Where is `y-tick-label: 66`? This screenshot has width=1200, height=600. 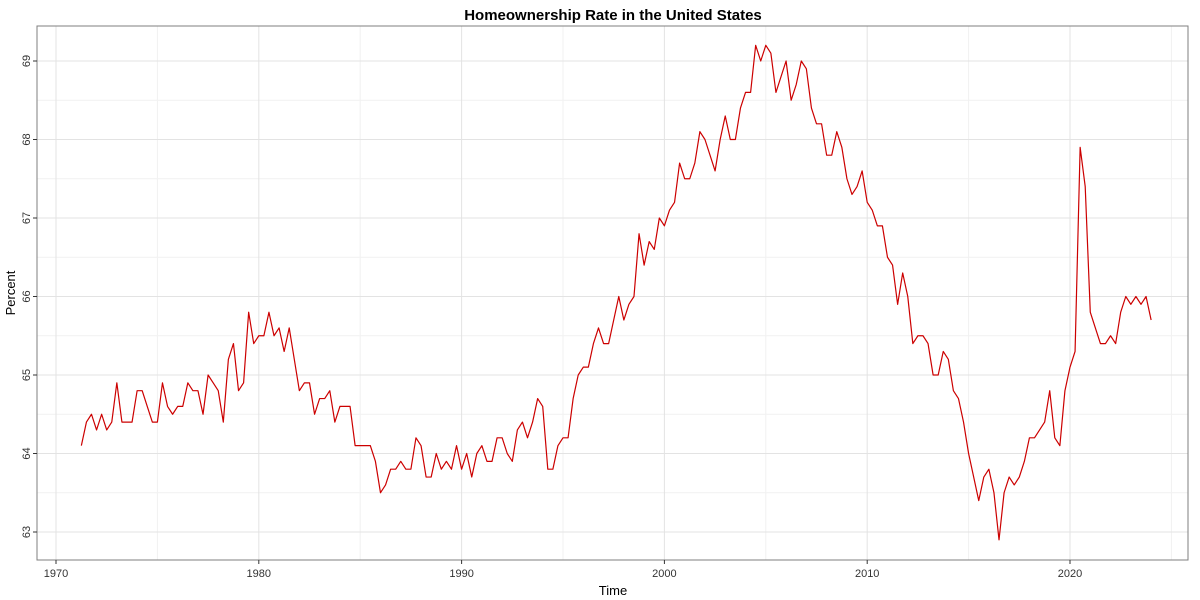 y-tick-label: 66 is located at coordinates (27, 296).